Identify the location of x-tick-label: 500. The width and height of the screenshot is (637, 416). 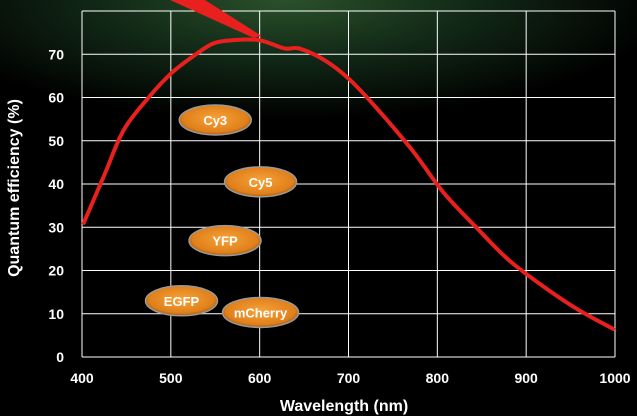
(171, 378).